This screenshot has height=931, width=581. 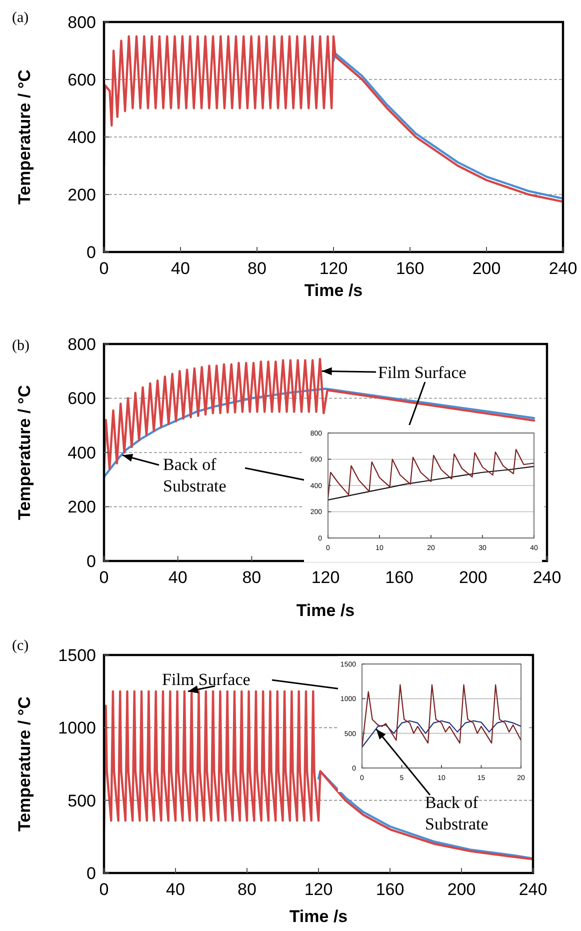 What do you see at coordinates (77, 728) in the screenshot?
I see `y-tick-label: 1000` at bounding box center [77, 728].